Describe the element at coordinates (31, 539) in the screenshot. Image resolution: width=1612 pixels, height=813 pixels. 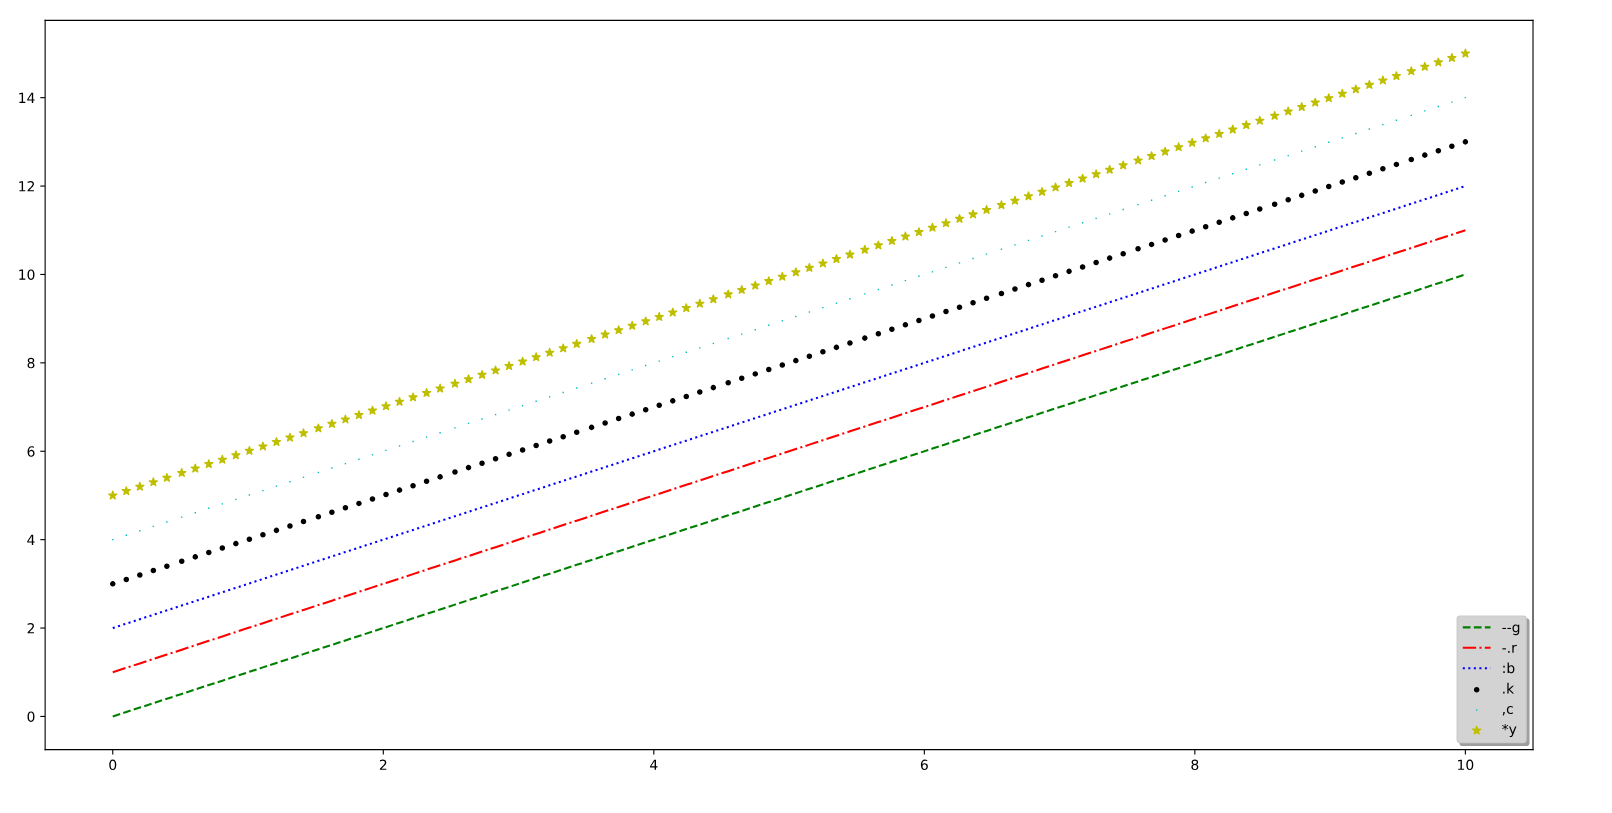
I see `y-tick-label: 4` at that location.